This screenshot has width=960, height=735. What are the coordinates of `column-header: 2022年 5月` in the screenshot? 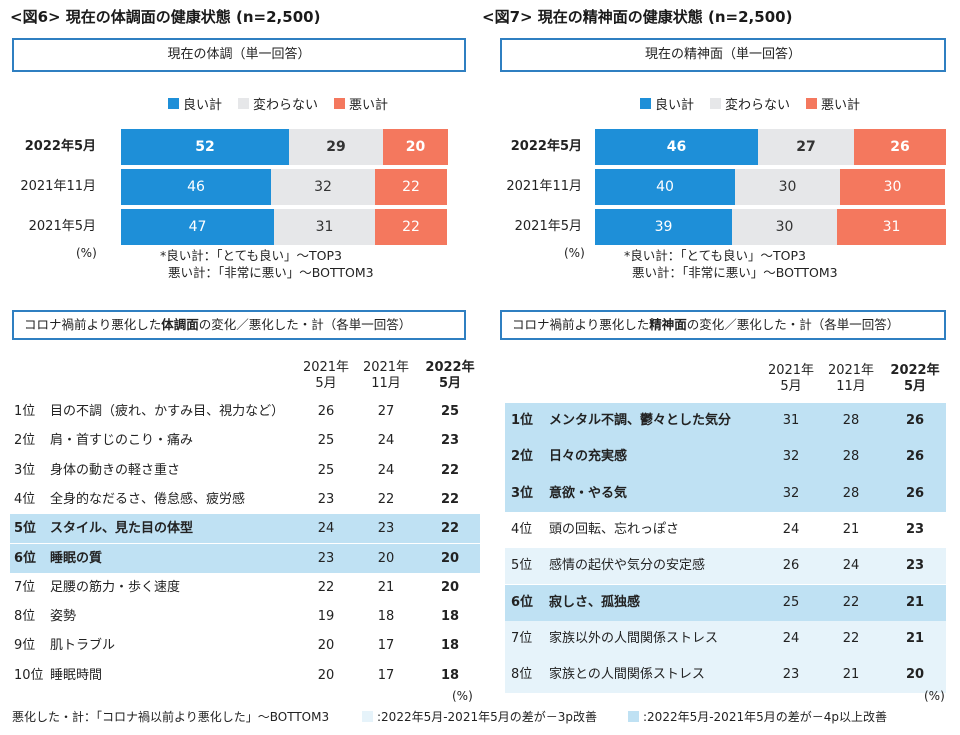 It's located at (450, 376).